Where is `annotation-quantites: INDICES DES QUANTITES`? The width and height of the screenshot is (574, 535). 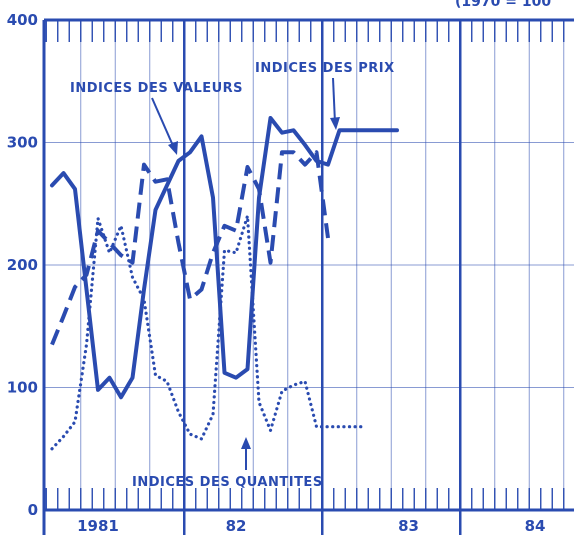 annotation-quantites: INDICES DES QUANTITES is located at coordinates (227, 482).